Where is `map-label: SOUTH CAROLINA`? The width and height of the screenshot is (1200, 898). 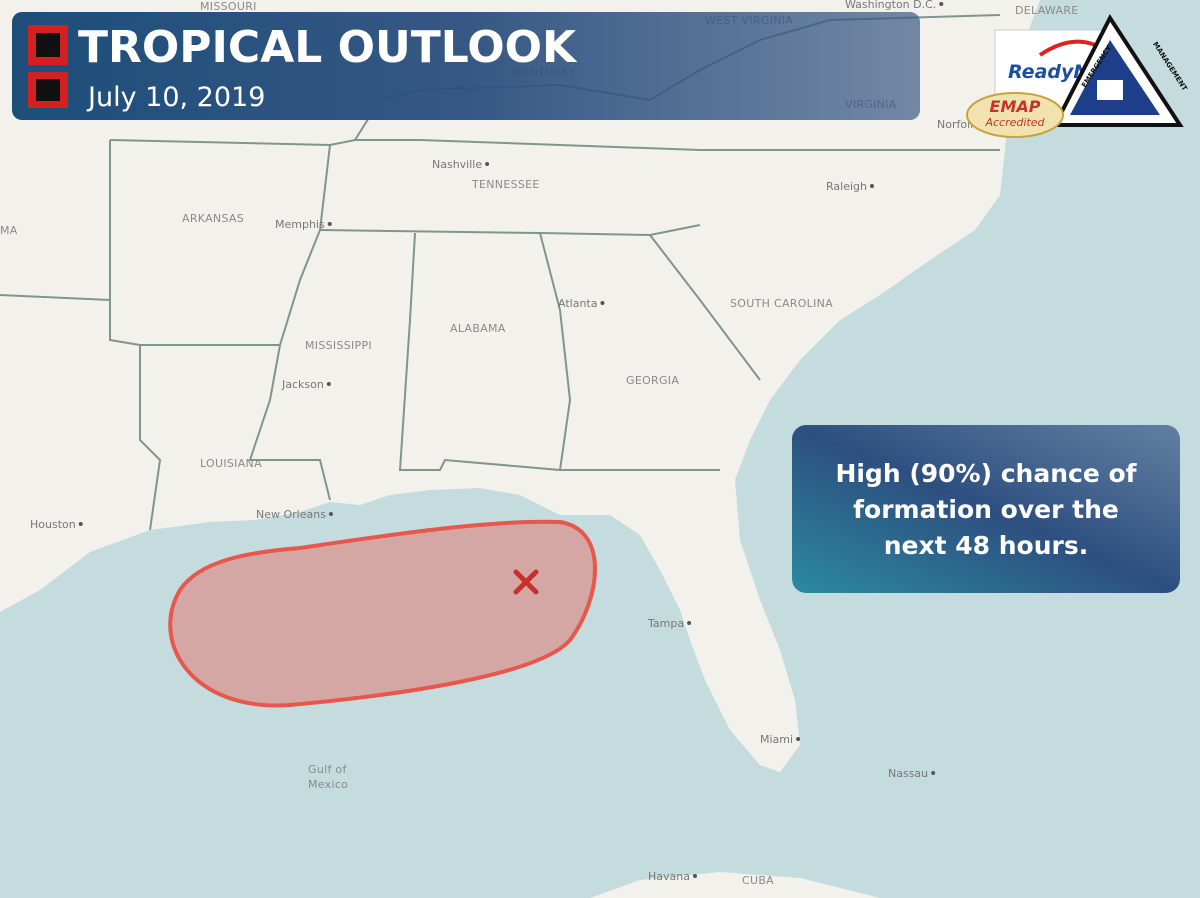 map-label: SOUTH CAROLINA is located at coordinates (781, 303).